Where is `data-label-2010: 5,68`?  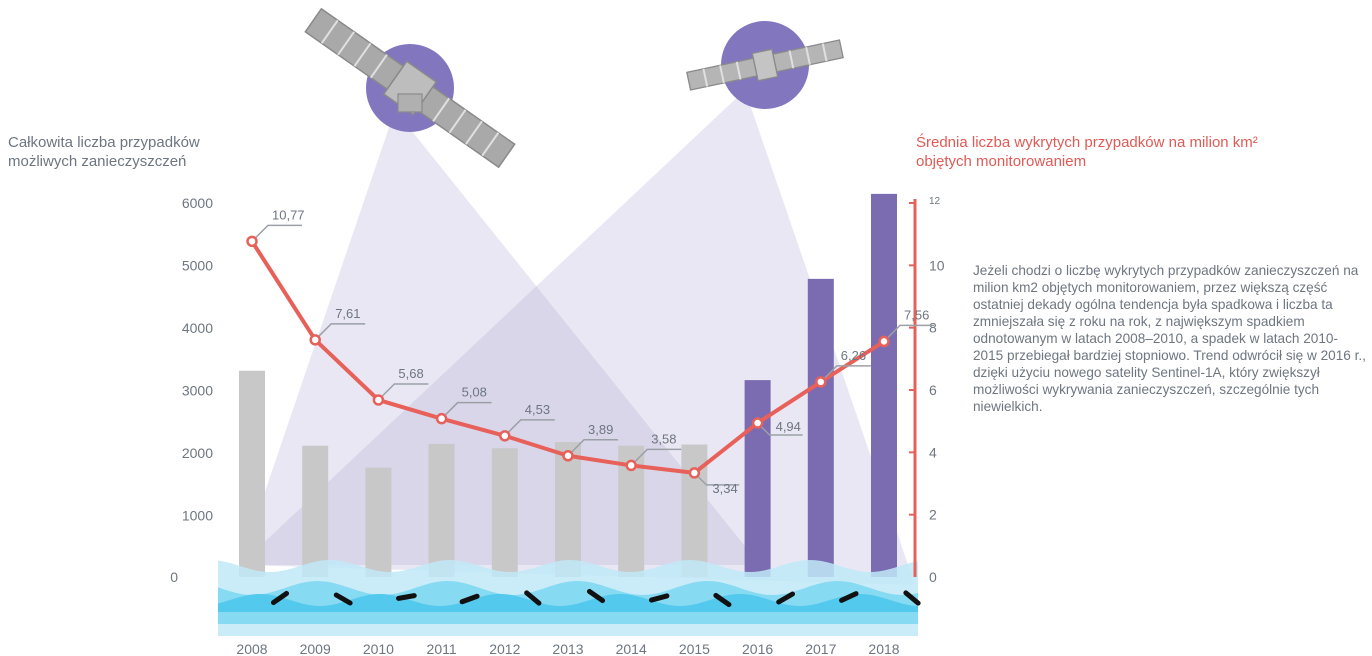 data-label-2010: 5,68 is located at coordinates (410, 373).